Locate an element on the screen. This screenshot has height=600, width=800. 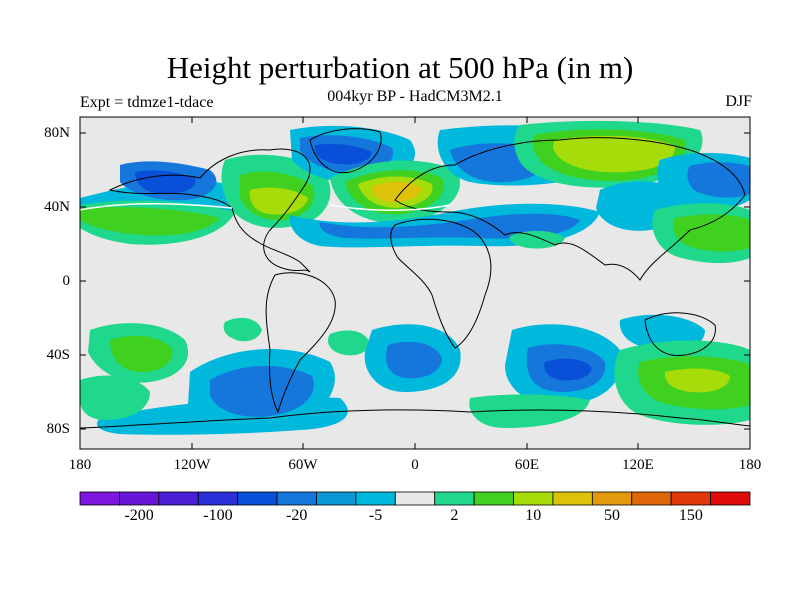
lon-tick-label: 120E is located at coordinates (638, 465).